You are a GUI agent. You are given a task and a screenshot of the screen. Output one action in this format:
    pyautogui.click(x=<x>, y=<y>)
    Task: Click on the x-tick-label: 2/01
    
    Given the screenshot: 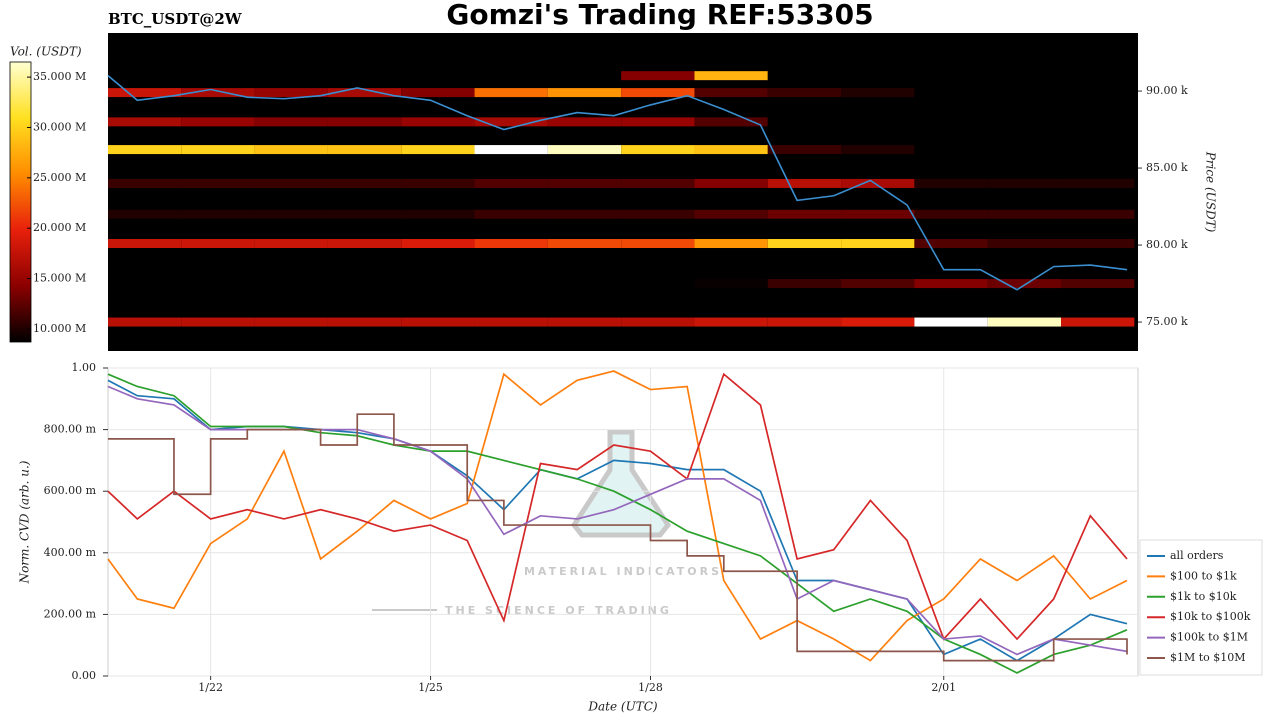 What is the action you would take?
    pyautogui.click(x=943, y=687)
    